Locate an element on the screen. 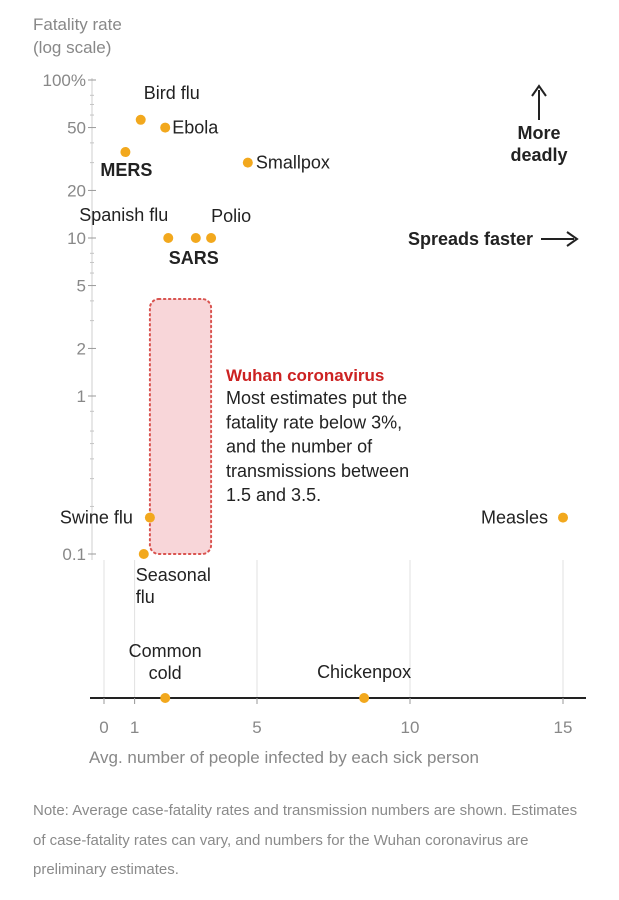  point-label: Swine flu is located at coordinates (96, 518).